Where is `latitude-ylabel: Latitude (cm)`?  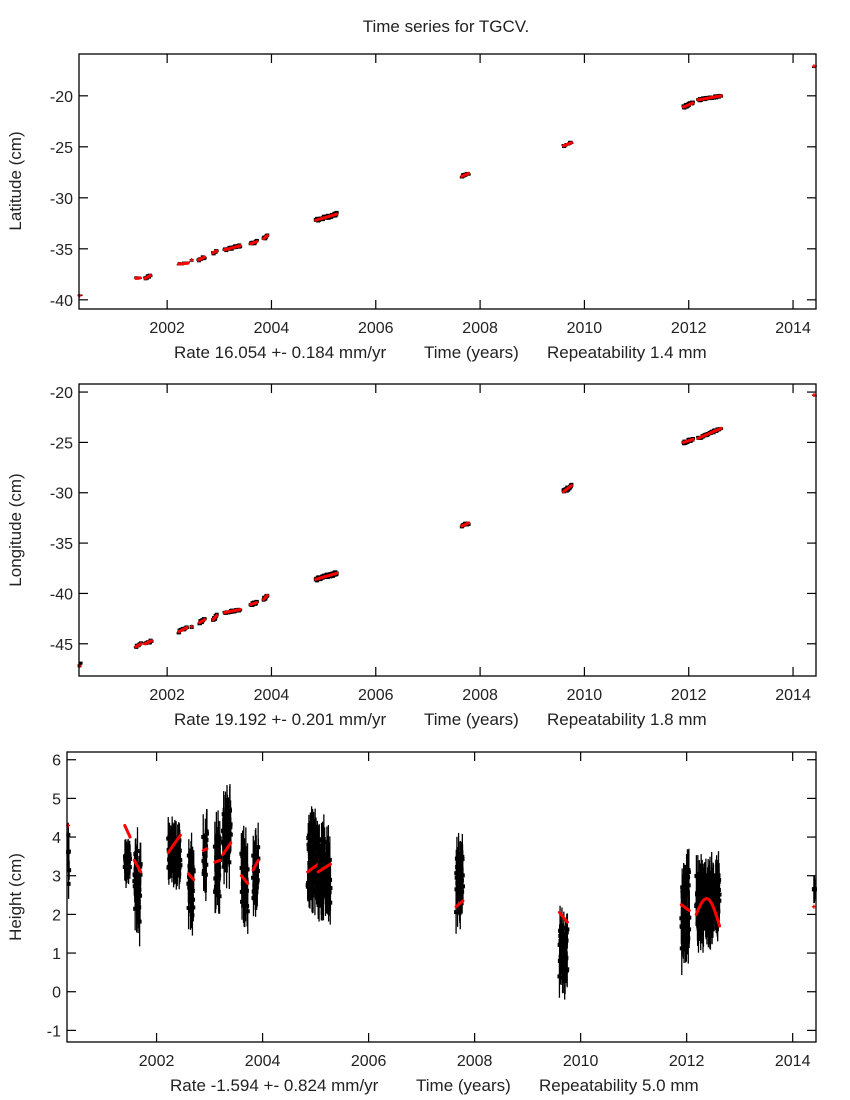 latitude-ylabel: Latitude (cm) is located at coordinates (15, 180).